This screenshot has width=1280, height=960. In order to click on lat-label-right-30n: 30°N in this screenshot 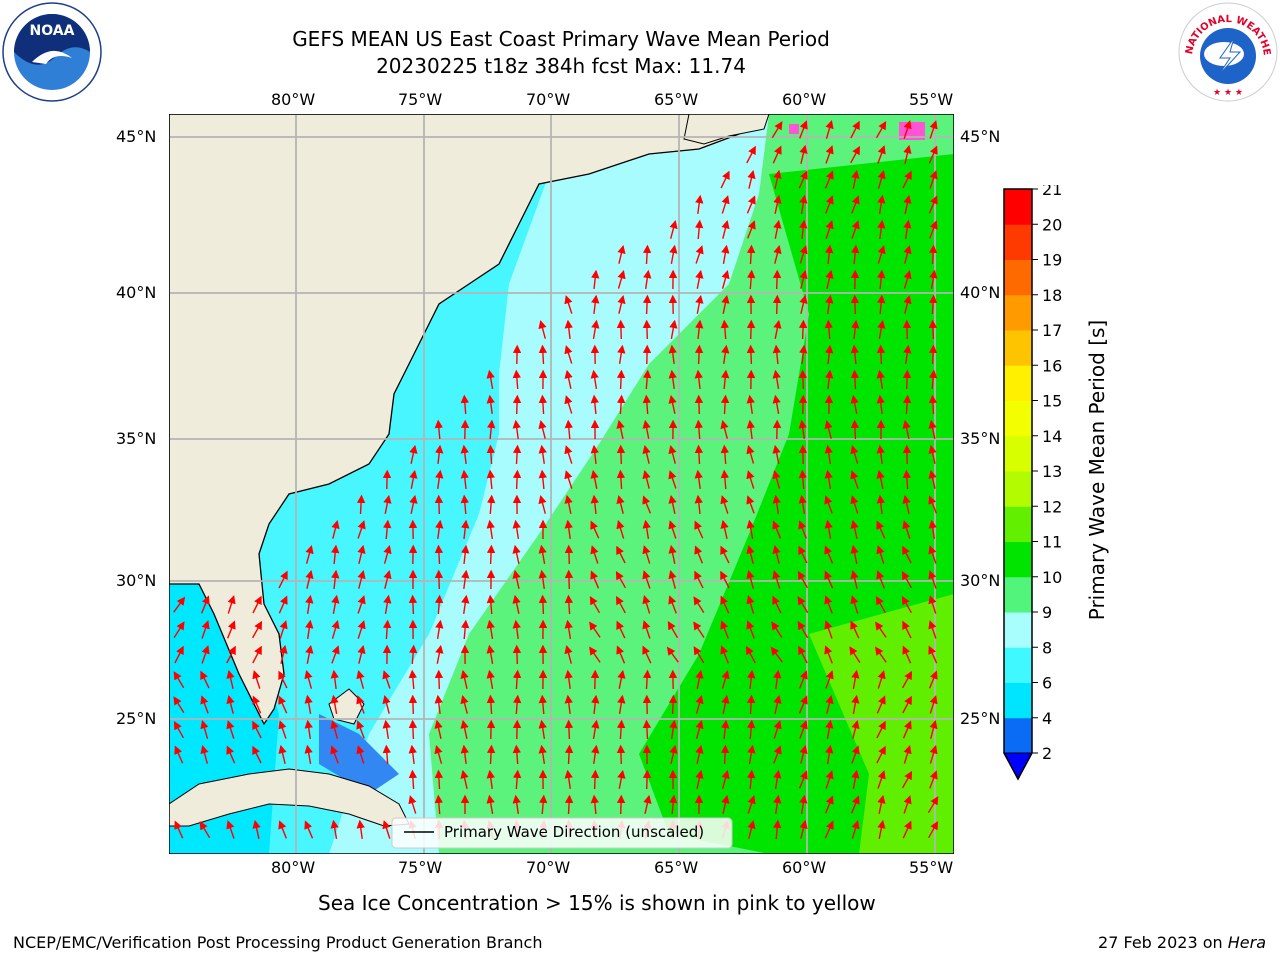, I will do `click(980, 580)`.